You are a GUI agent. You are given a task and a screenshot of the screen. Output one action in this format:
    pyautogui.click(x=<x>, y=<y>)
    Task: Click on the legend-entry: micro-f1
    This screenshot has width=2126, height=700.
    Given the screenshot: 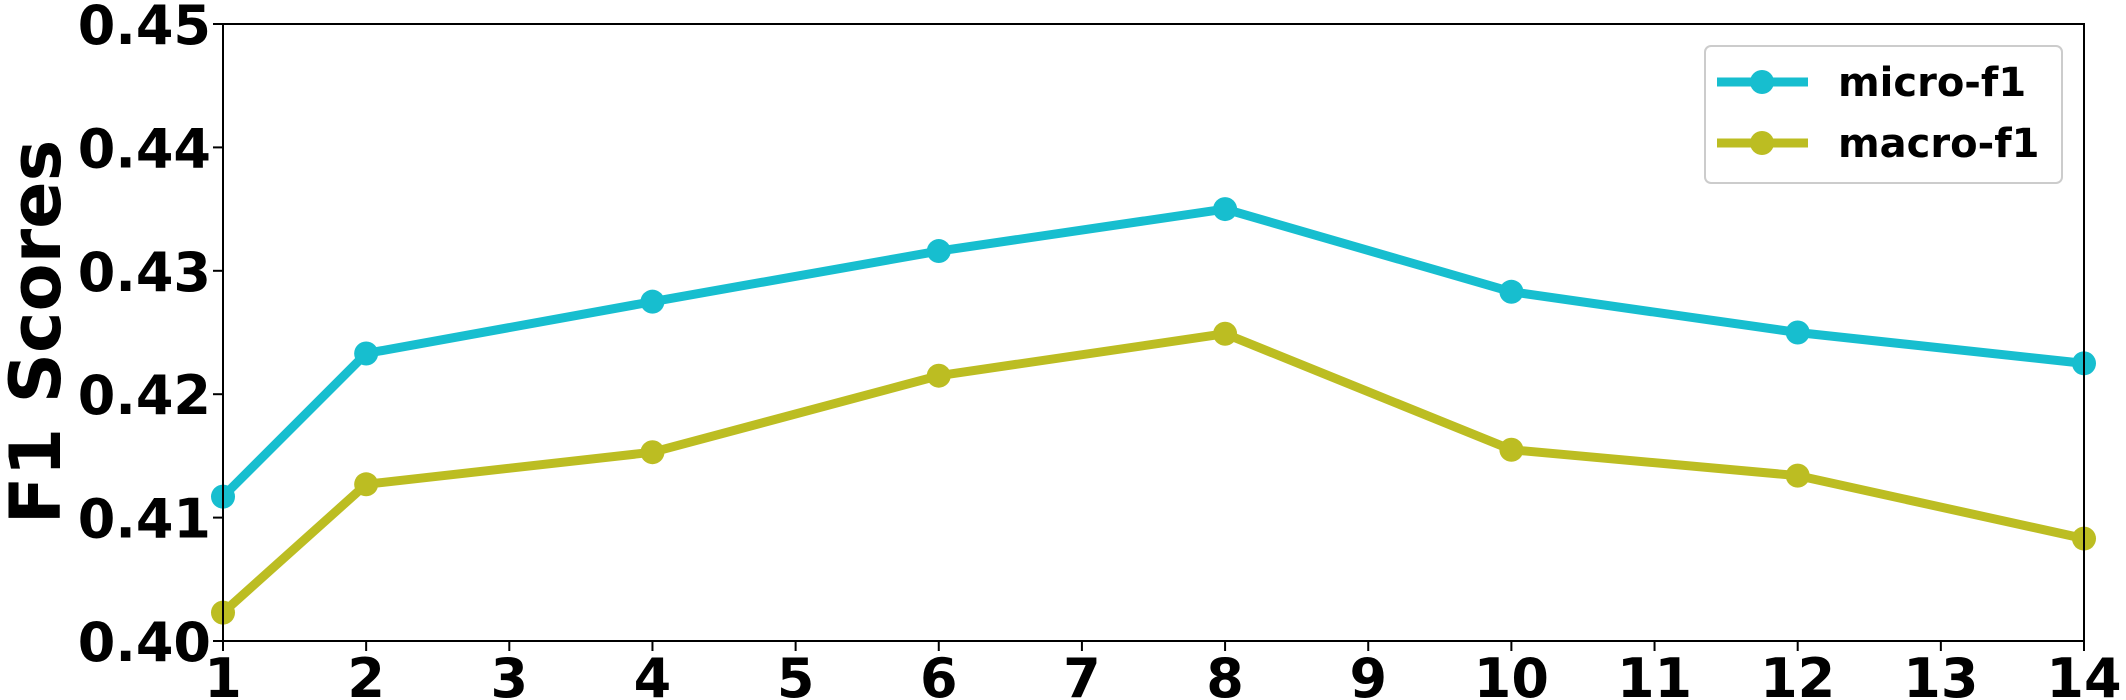 What is the action you would take?
    pyautogui.click(x=1871, y=83)
    